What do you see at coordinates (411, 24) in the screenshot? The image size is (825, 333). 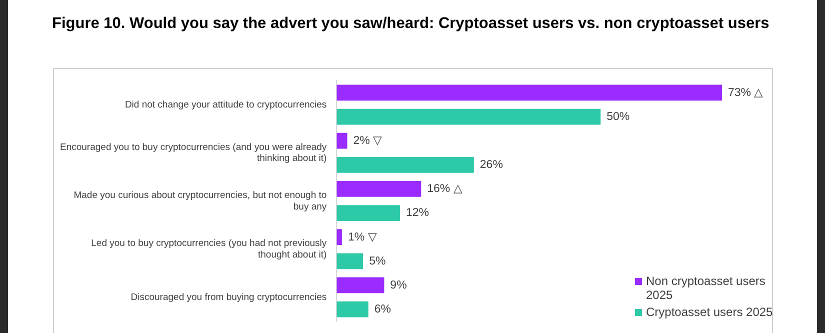 I see `chart-title: Figure 10. Would you say the advert you saw/heard: Cryptoasset users vs. non cryptoasset users` at bounding box center [411, 24].